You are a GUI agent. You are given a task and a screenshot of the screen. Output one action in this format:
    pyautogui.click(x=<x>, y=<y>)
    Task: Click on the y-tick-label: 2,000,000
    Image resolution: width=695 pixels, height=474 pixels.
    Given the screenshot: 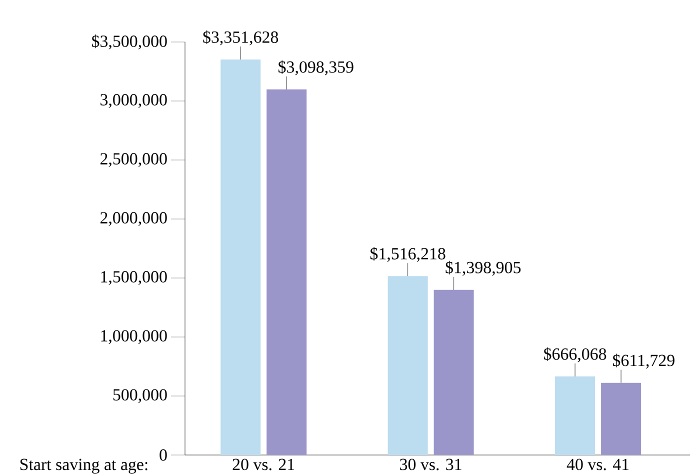 What is the action you would take?
    pyautogui.click(x=133, y=219)
    